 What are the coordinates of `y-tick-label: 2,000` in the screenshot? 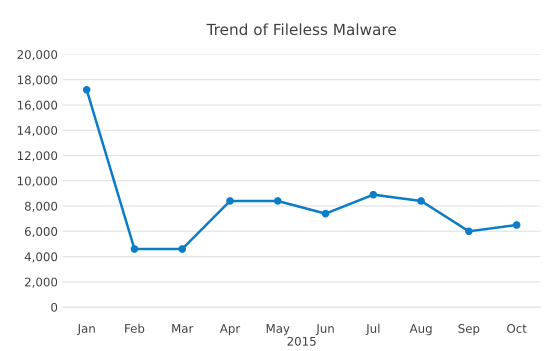 It's located at (41, 283).